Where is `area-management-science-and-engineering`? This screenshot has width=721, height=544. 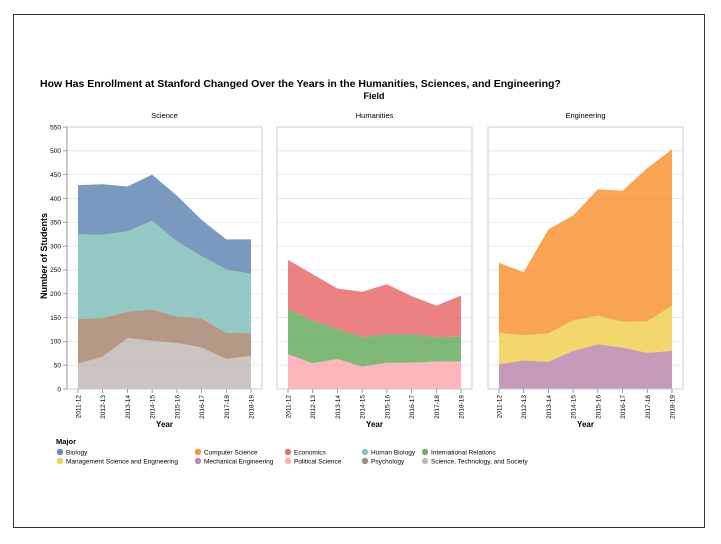 area-management-science-and-engineering is located at coordinates (585, 335).